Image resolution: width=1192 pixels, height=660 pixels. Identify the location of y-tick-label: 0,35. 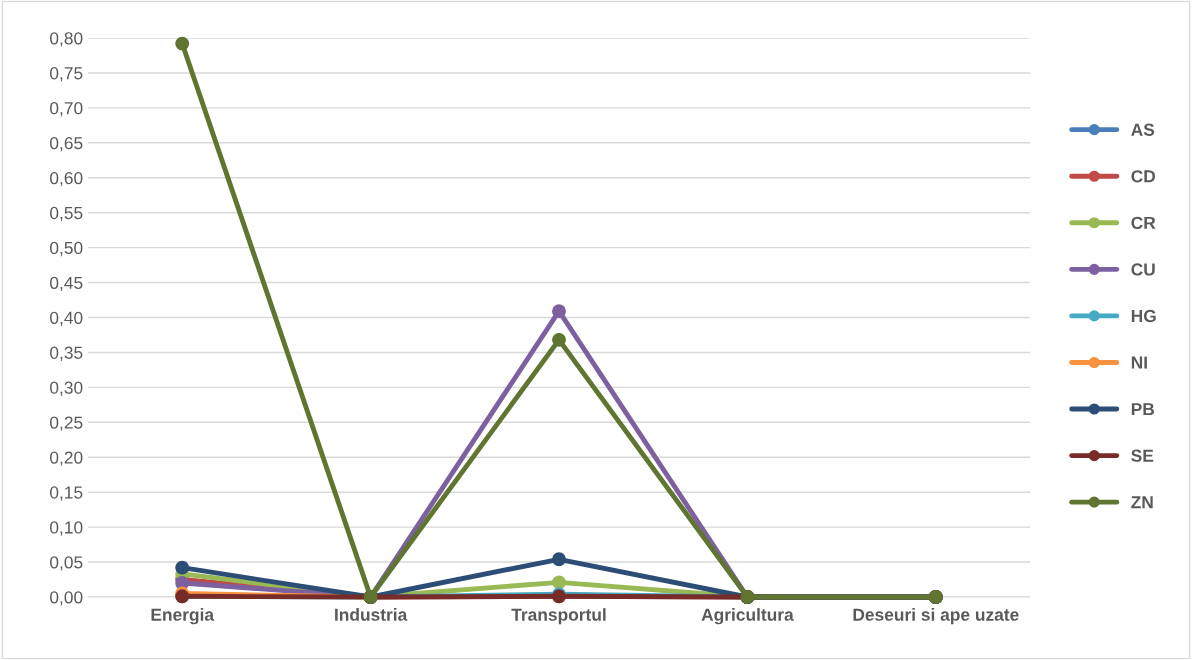
(66, 353).